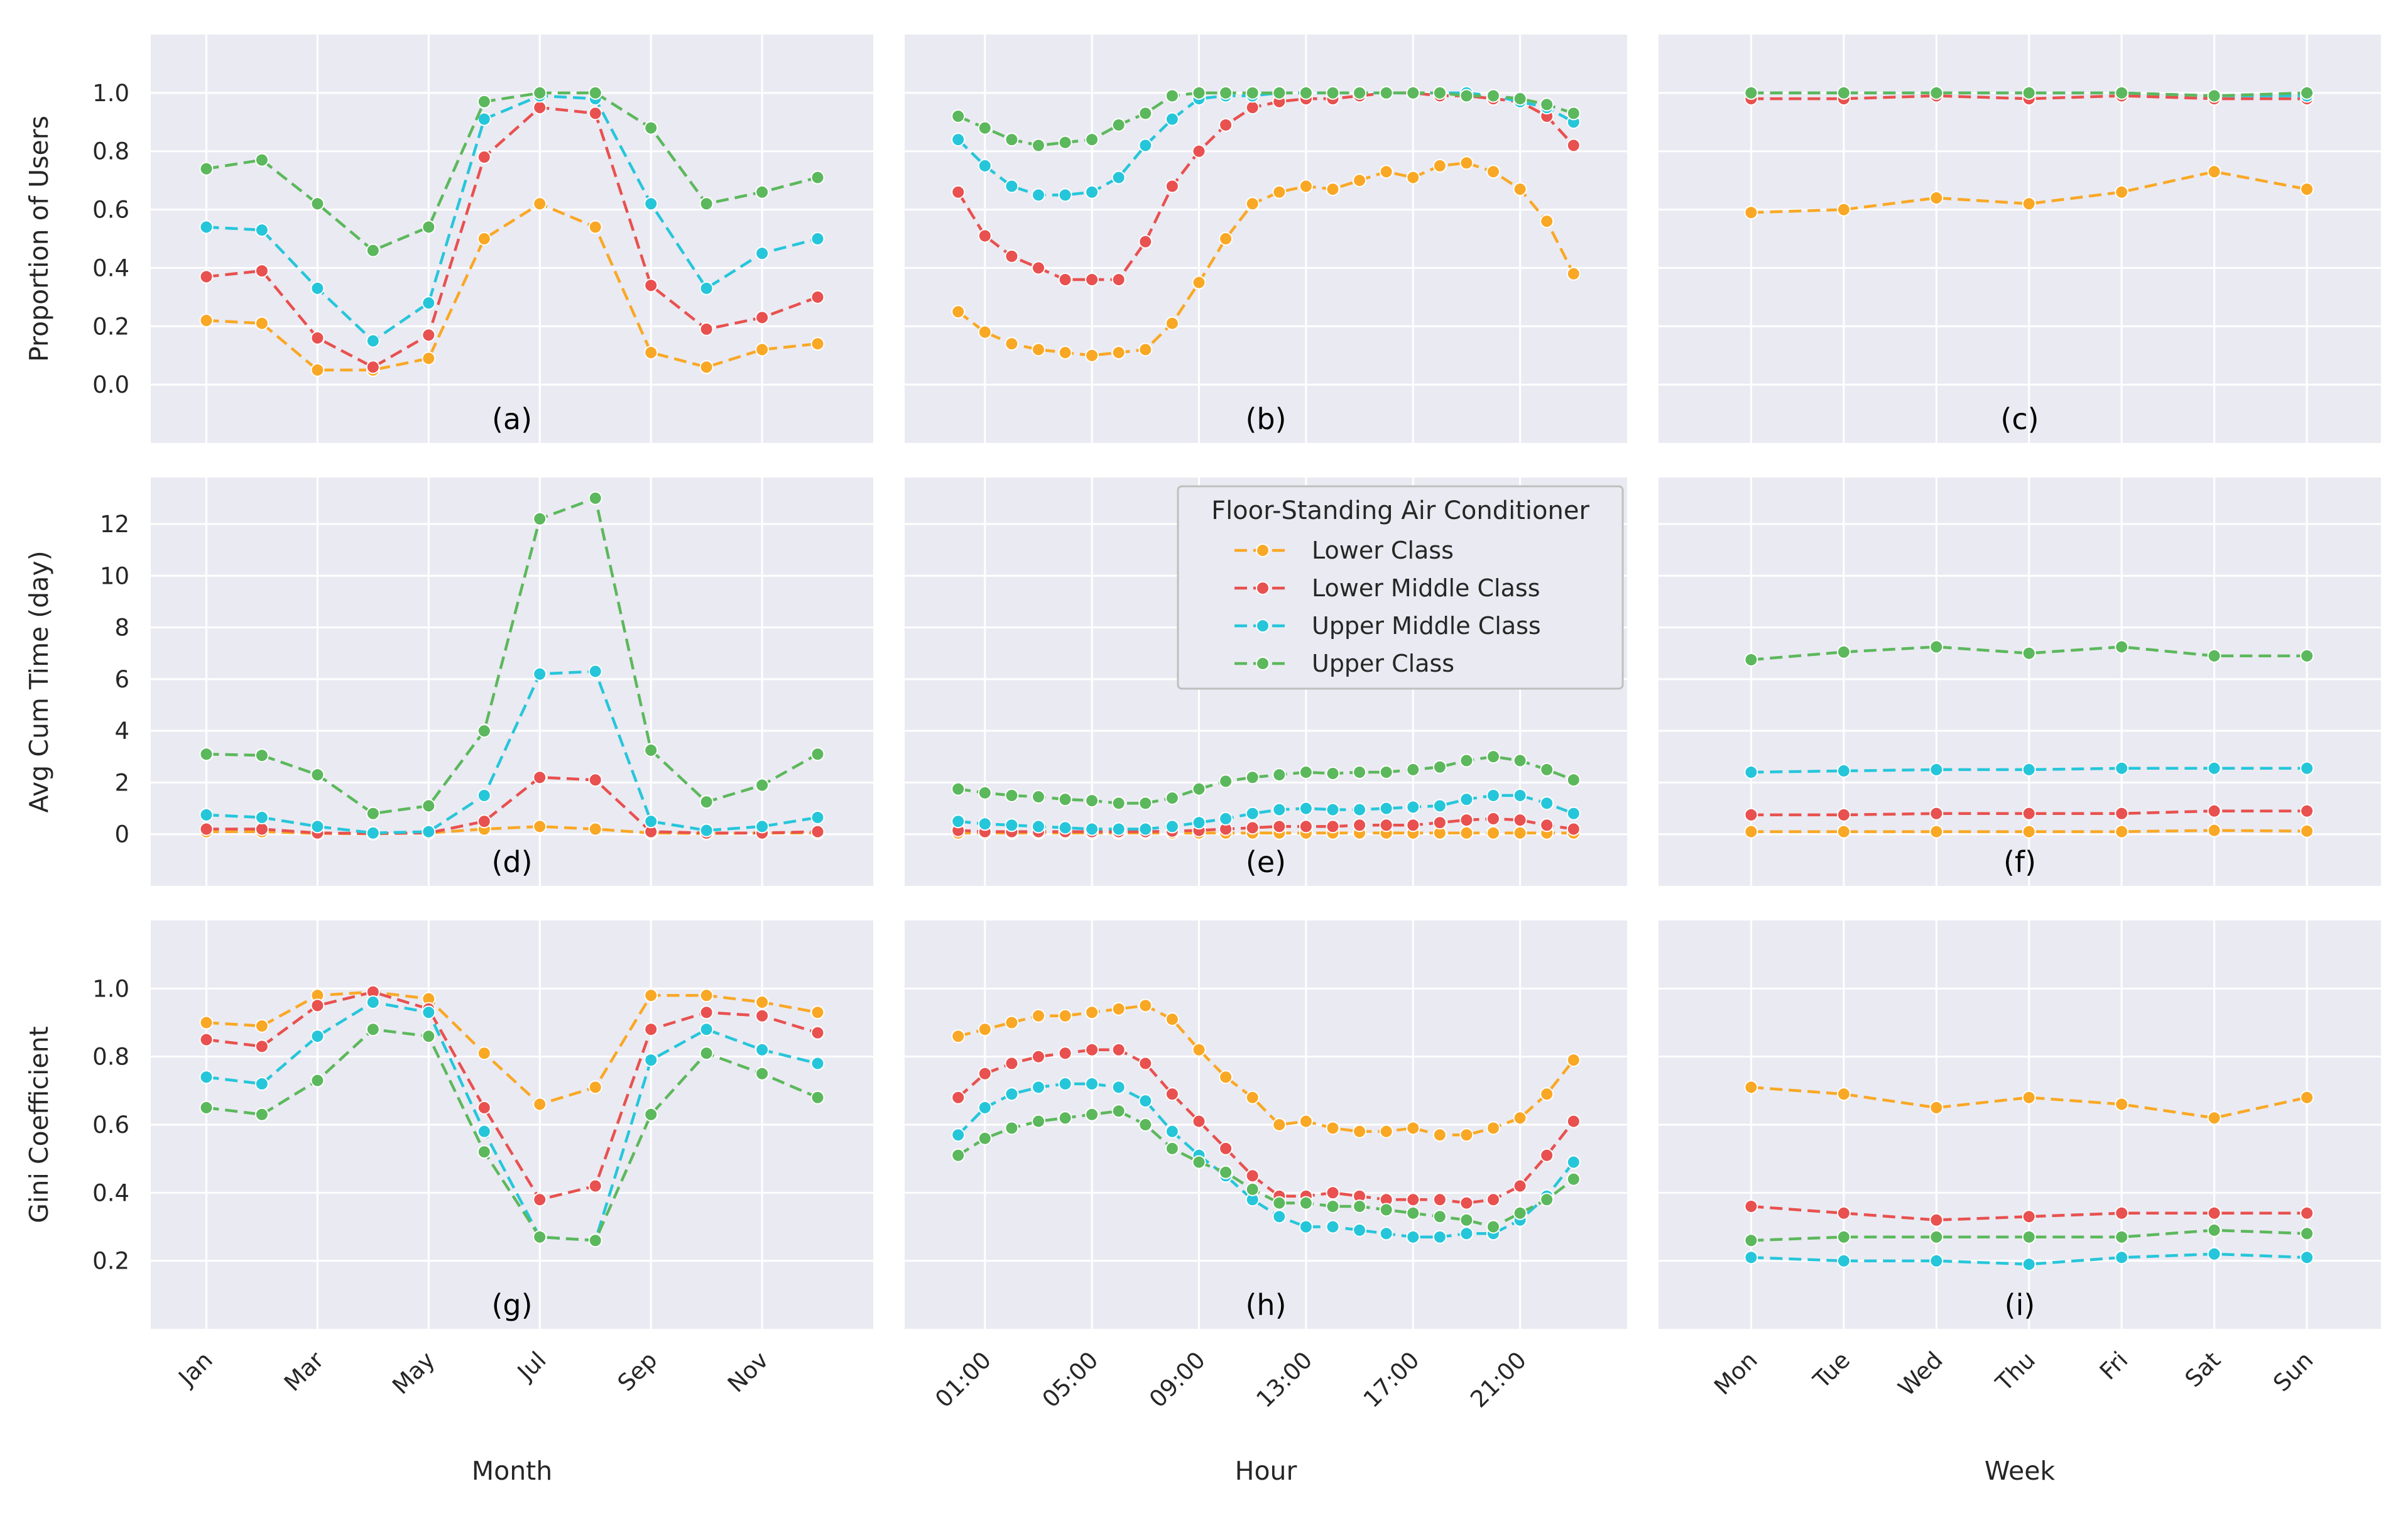 This screenshot has height=1513, width=2408. I want to click on panel-h: 01:00 05:00 09:00 13:00 17:00 21:00 (h), so click(1266, 1166).